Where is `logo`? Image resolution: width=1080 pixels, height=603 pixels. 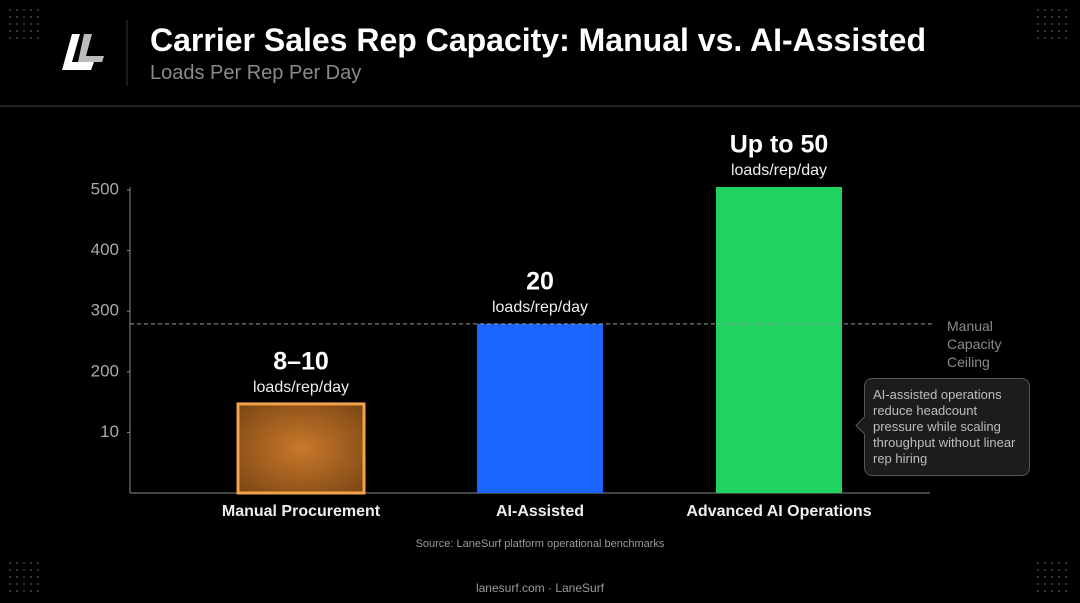
logo is located at coordinates (95, 53).